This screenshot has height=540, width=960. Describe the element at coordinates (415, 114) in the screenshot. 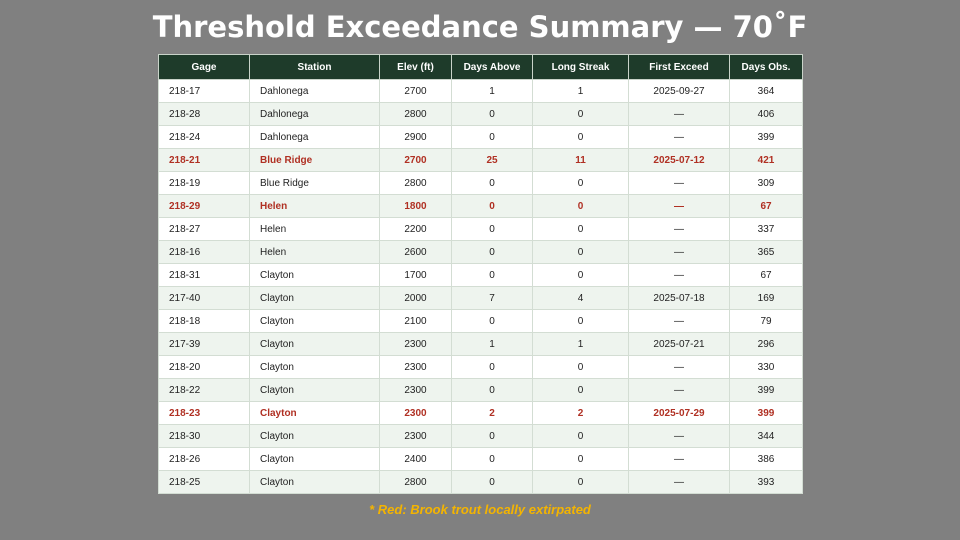

I see `cell-elev: 2800` at that location.